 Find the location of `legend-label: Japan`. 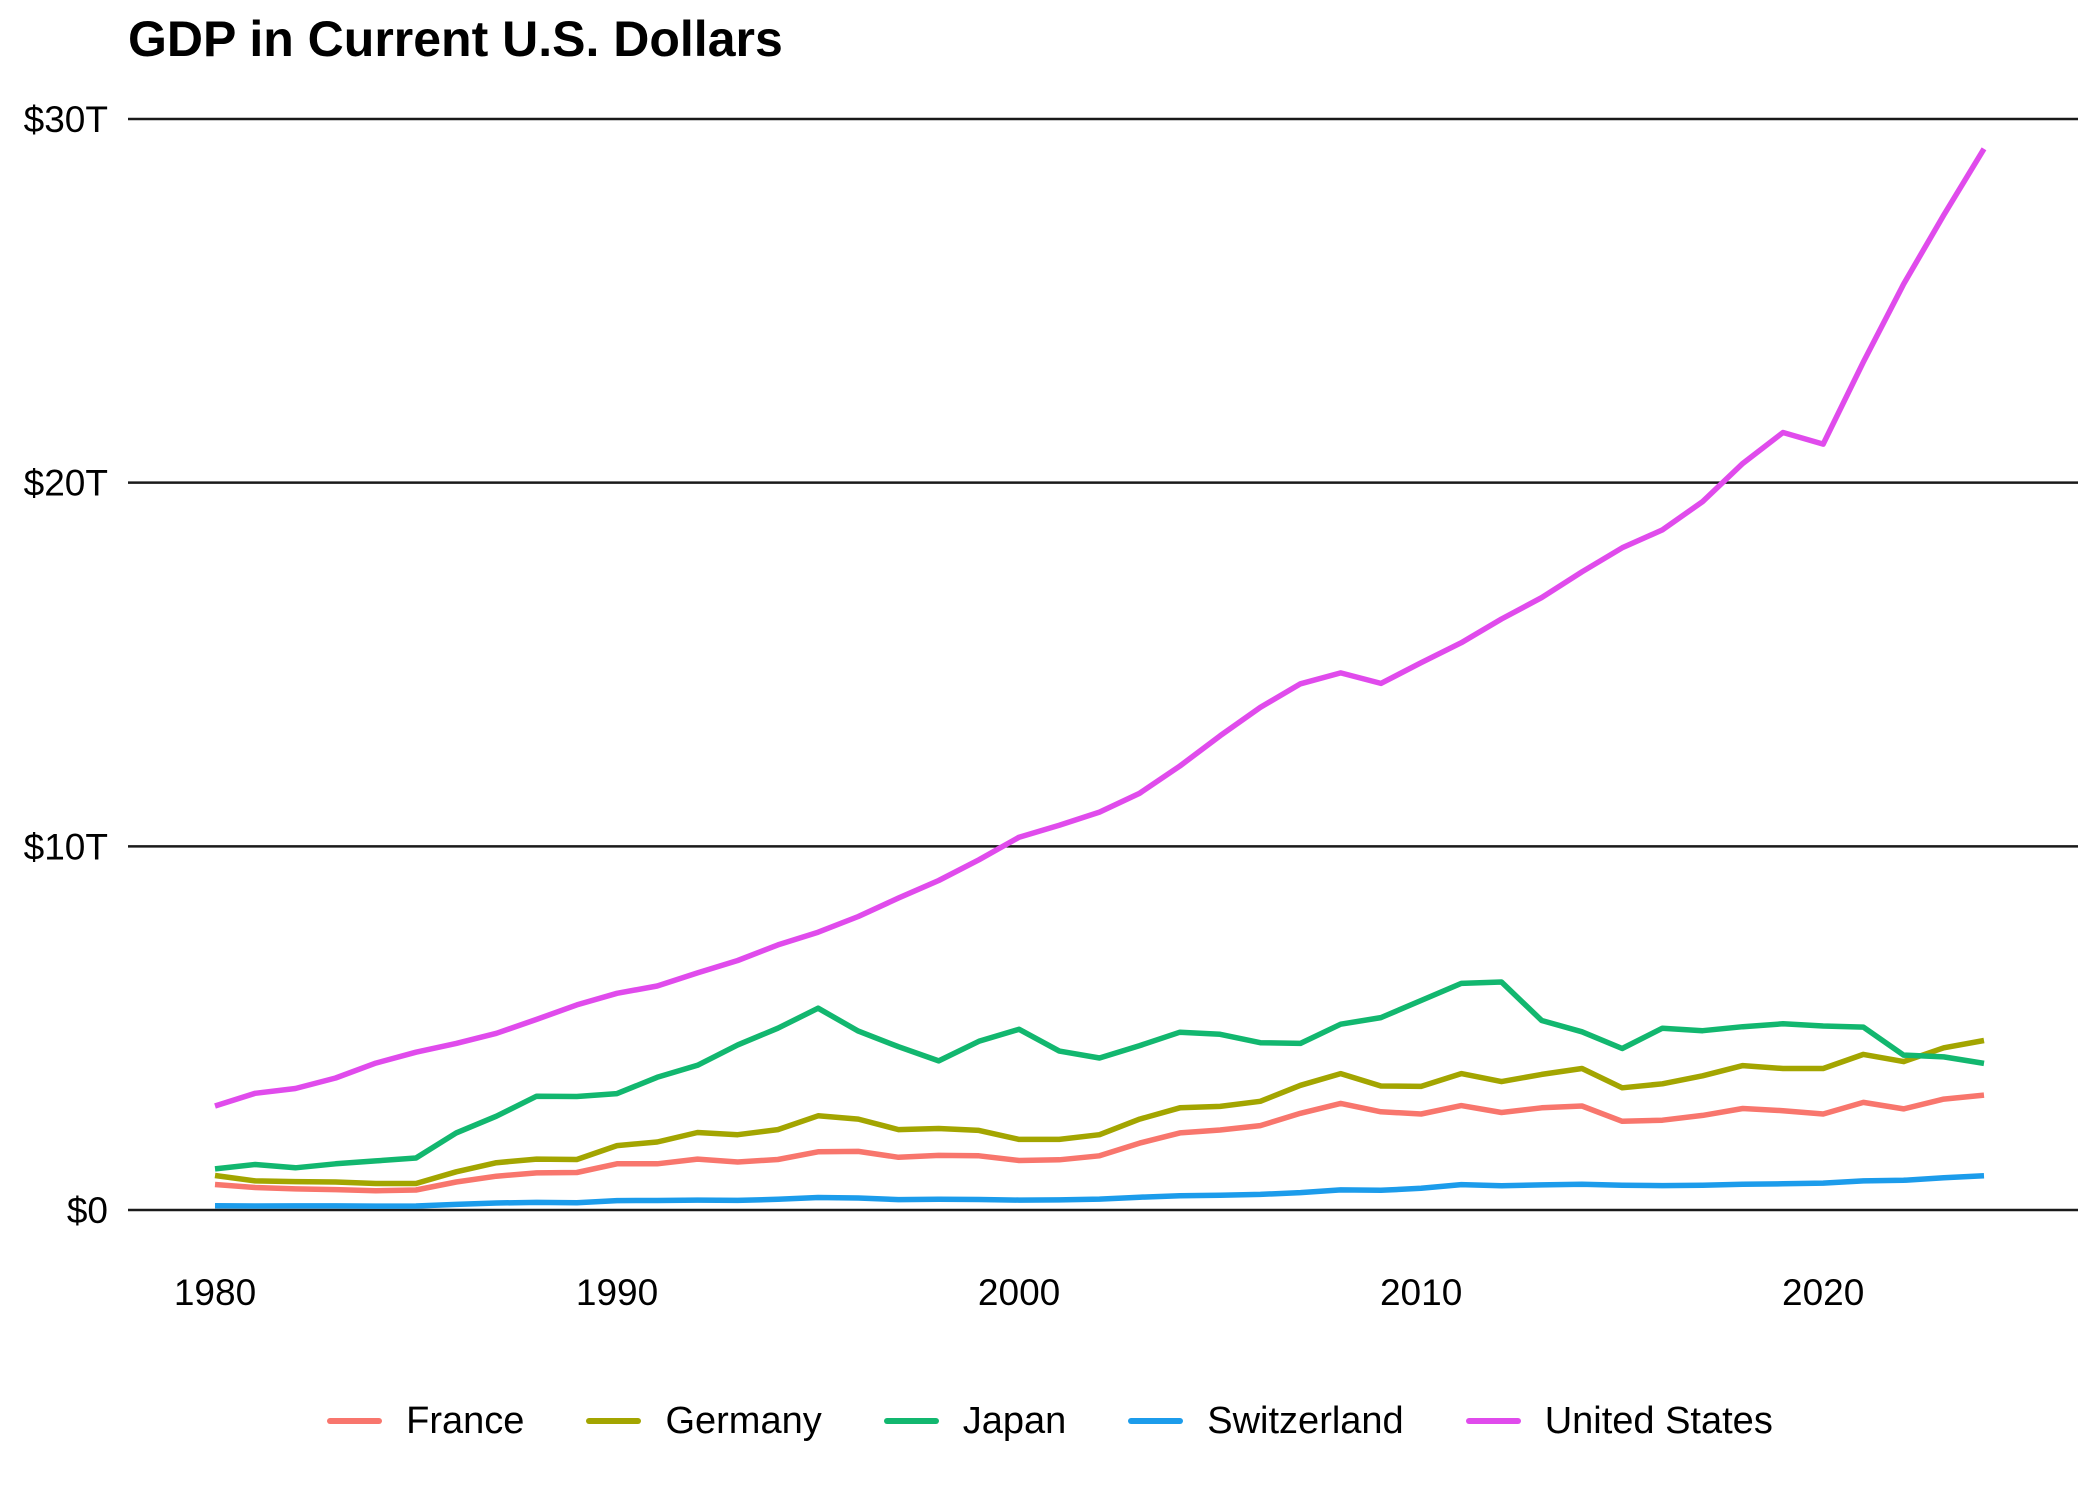

legend-label: Japan is located at coordinates (1014, 1421).